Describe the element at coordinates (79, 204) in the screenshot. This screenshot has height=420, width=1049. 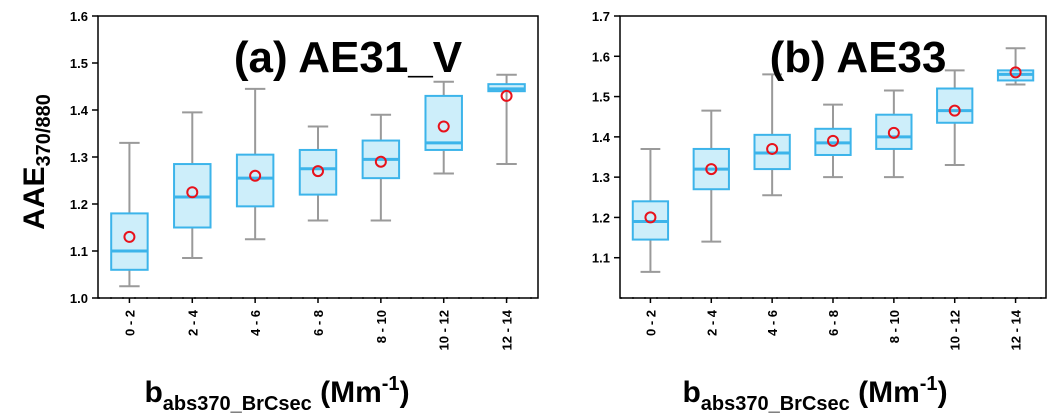
I see `y-tick-label-a: 1.2` at that location.